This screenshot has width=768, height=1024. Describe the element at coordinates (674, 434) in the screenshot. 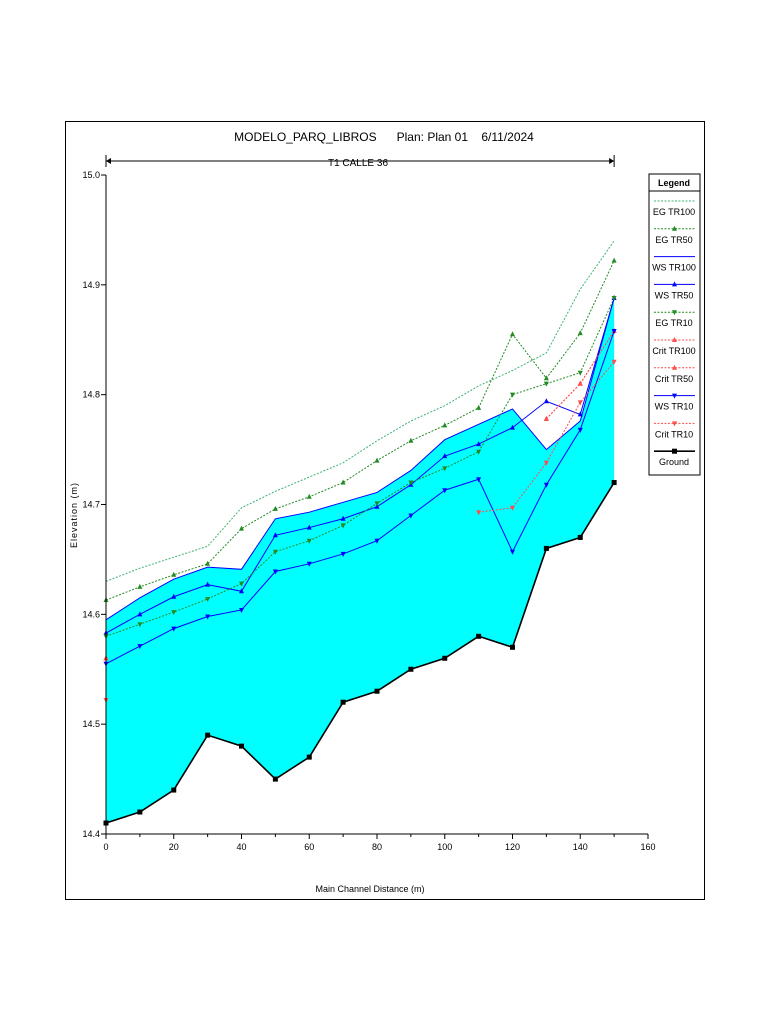

I see `legend-label-crit-tr10: Crit TR10` at that location.